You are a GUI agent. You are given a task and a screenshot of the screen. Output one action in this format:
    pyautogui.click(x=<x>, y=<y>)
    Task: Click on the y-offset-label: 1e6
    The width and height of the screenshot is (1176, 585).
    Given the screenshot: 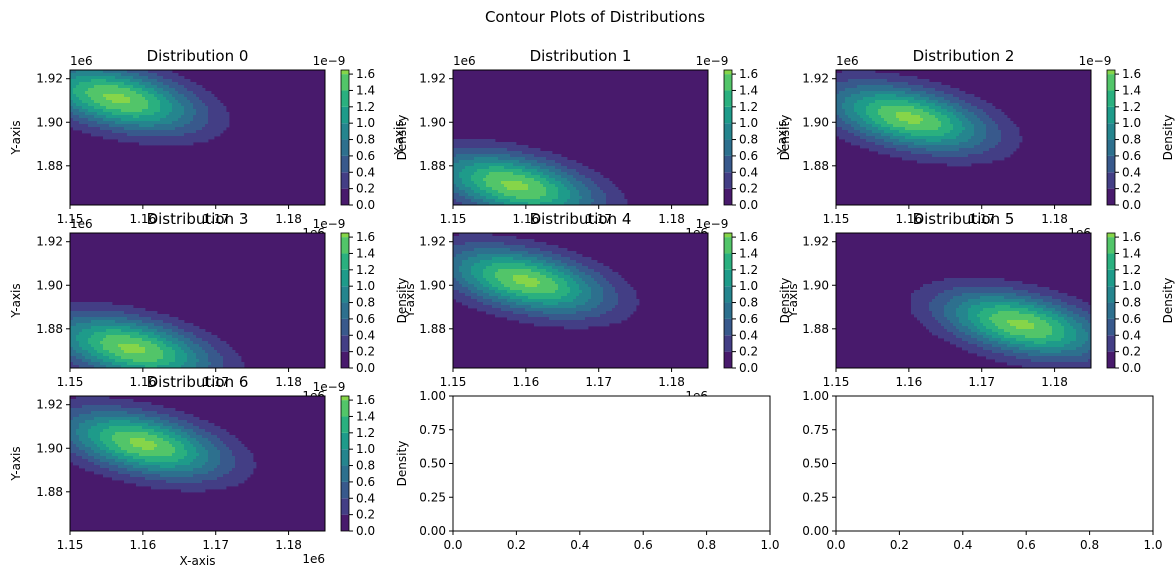 What is the action you would take?
    pyautogui.click(x=464, y=61)
    